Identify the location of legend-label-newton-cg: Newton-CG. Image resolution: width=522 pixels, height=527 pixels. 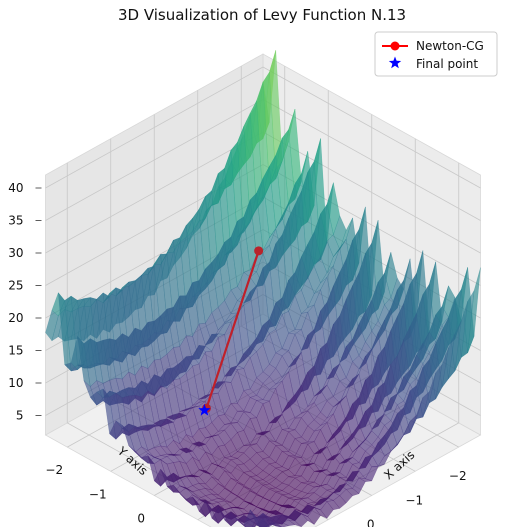
(450, 46).